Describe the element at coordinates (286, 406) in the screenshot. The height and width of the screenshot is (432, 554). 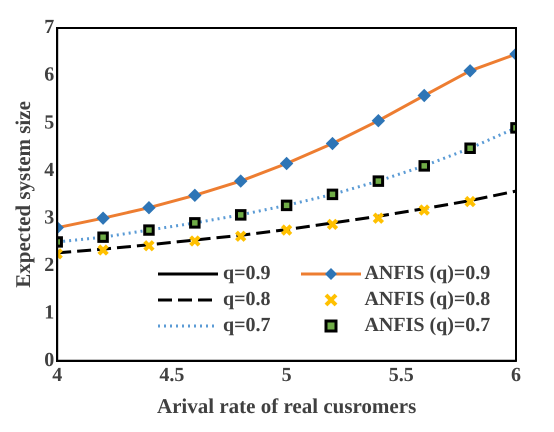
I see `x-axis-title: Arival rate of real cusromers` at that location.